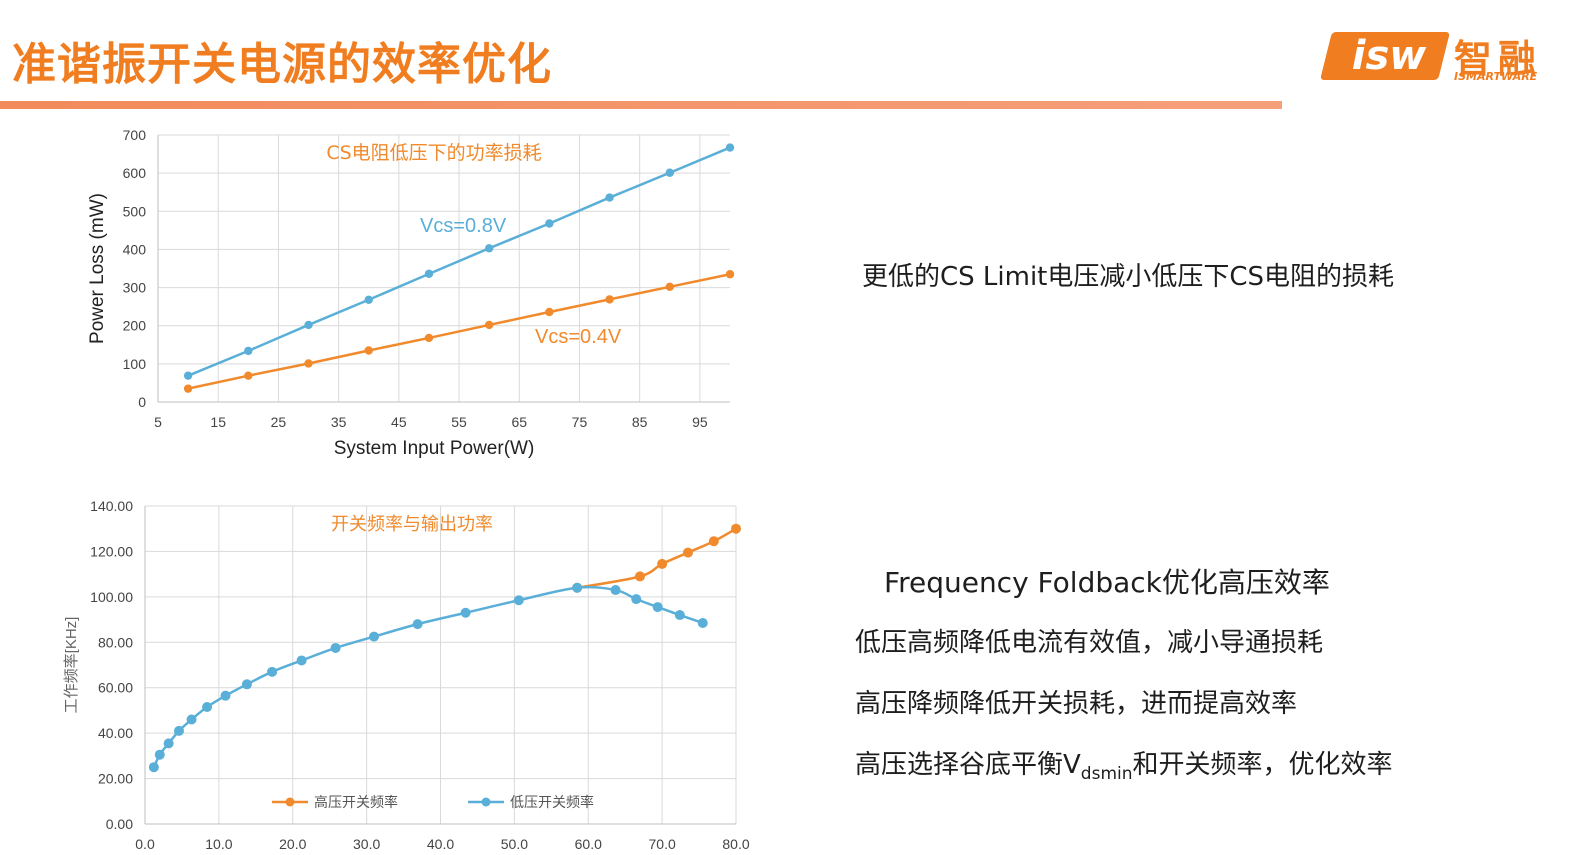 The width and height of the screenshot is (1575, 855). What do you see at coordinates (115, 733) in the screenshot?
I see `y-tick-label: 40.00` at bounding box center [115, 733].